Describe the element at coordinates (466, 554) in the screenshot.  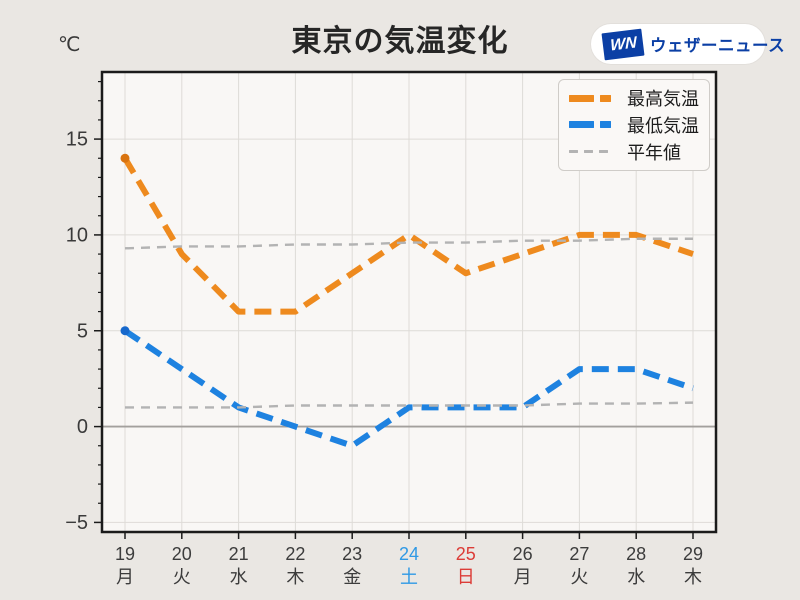
I see `x-date-label: 25` at that location.